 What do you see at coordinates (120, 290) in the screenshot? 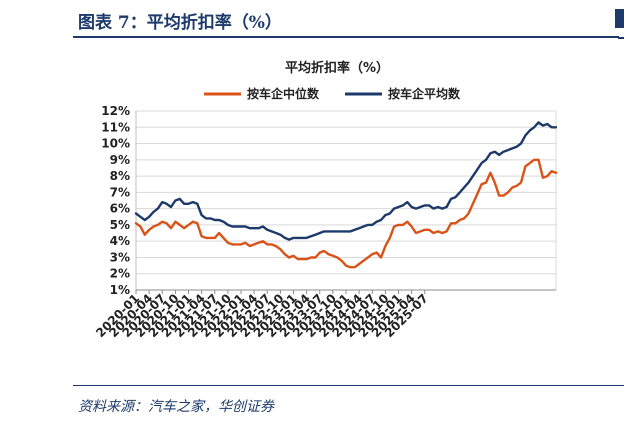
I see `y-tick-label: 1%` at bounding box center [120, 290].